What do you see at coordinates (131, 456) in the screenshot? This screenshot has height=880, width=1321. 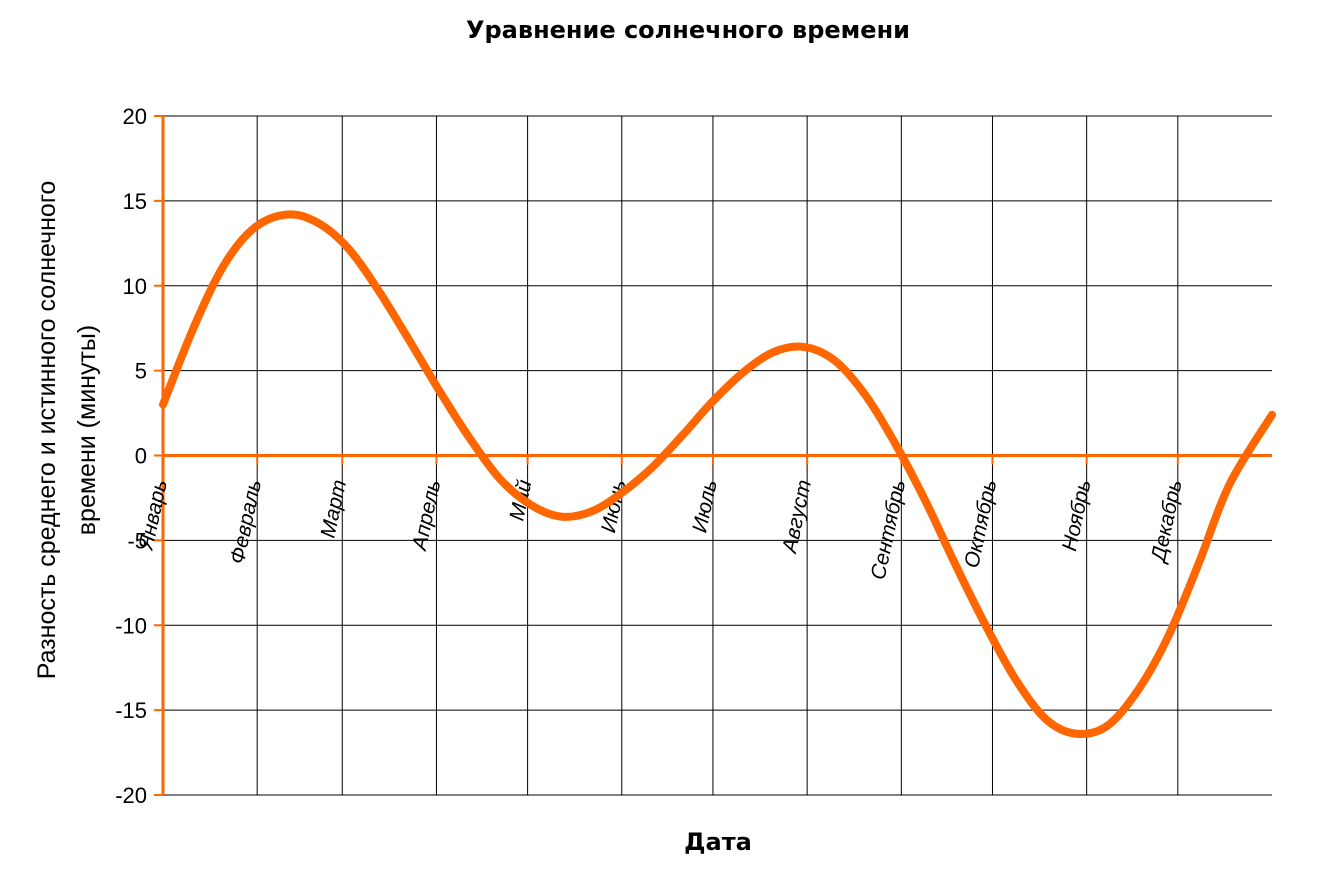 I see `y-tick-labels: 20 15 10 5 0 -5 -10 -15 -20` at bounding box center [131, 456].